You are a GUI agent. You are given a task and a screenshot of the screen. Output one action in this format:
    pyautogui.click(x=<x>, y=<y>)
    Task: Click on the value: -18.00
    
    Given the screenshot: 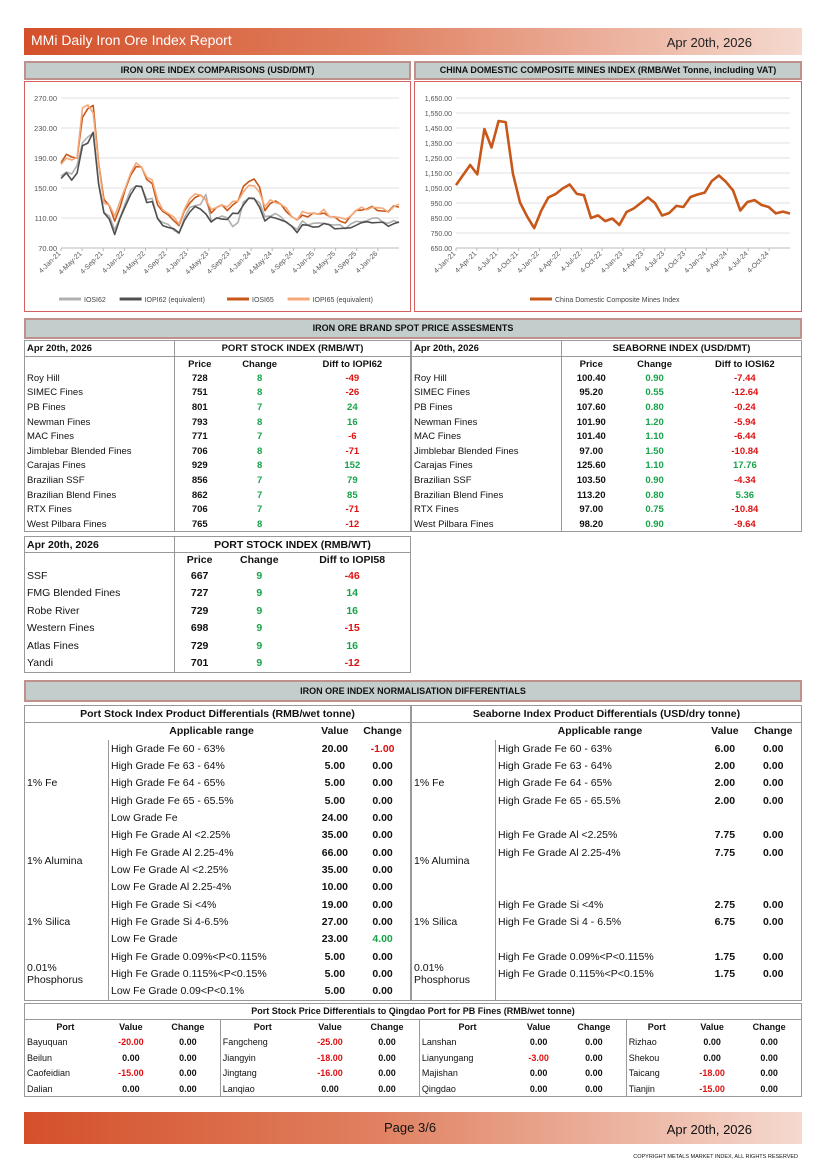 What is the action you would take?
    pyautogui.click(x=712, y=1073)
    